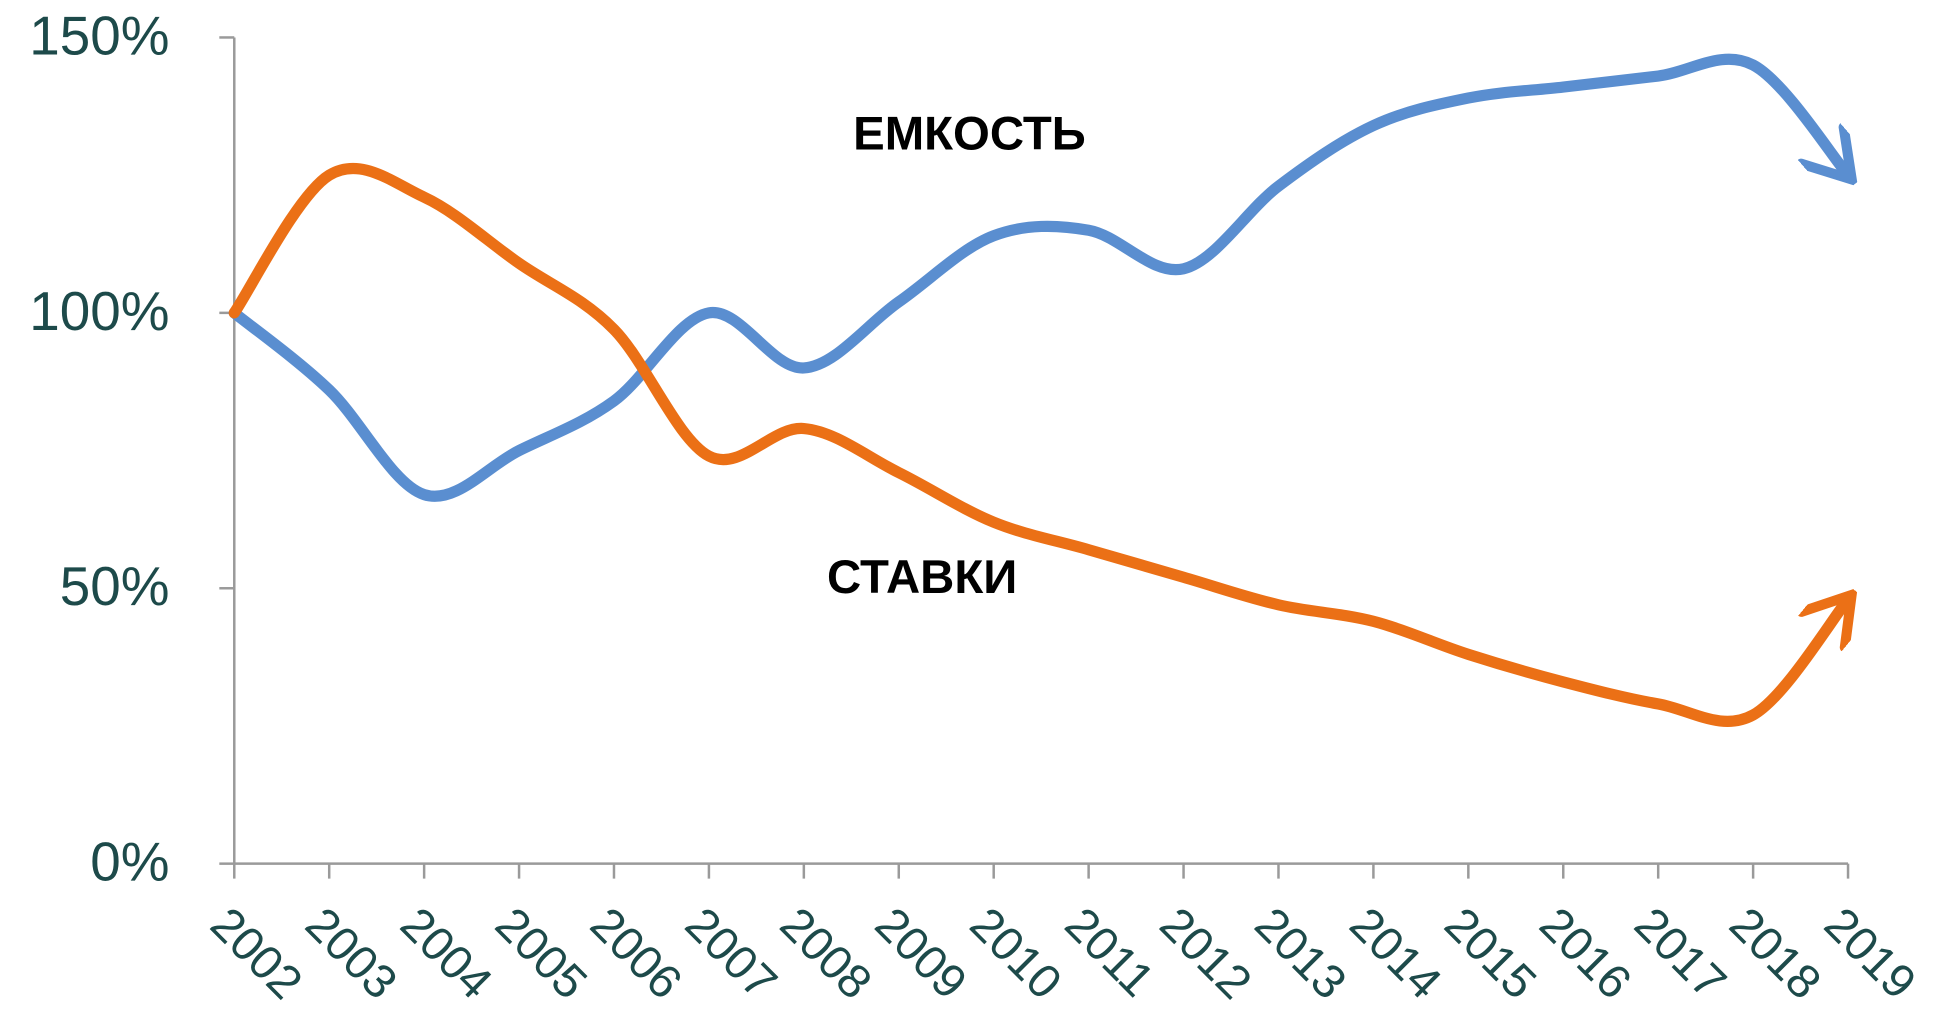 Image resolution: width=1944 pixels, height=1022 pixels. Describe the element at coordinates (636, 954) in the screenshot. I see `x-tick-label: 2006` at that location.